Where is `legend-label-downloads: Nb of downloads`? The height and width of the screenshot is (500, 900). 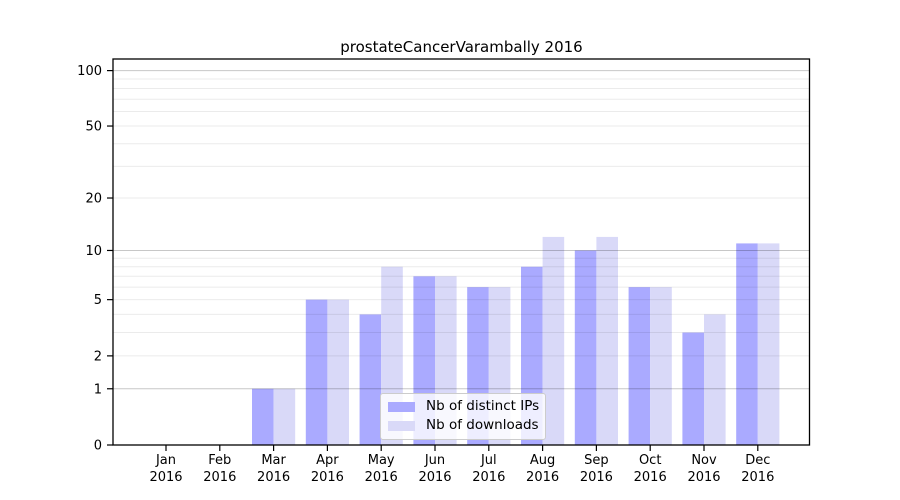 legend-label-downloads: Nb of downloads is located at coordinates (482, 425).